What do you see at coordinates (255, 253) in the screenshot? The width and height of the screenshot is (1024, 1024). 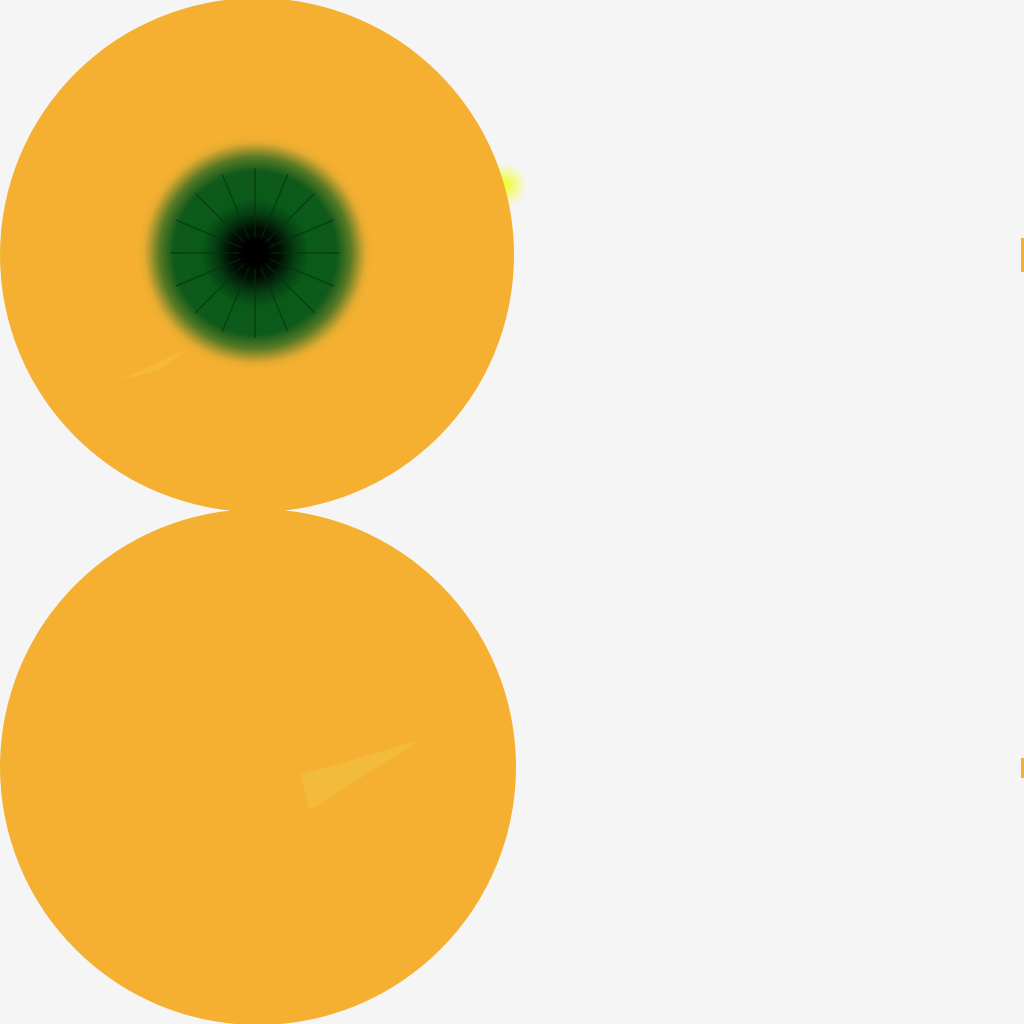 I see `pupil` at bounding box center [255, 253].